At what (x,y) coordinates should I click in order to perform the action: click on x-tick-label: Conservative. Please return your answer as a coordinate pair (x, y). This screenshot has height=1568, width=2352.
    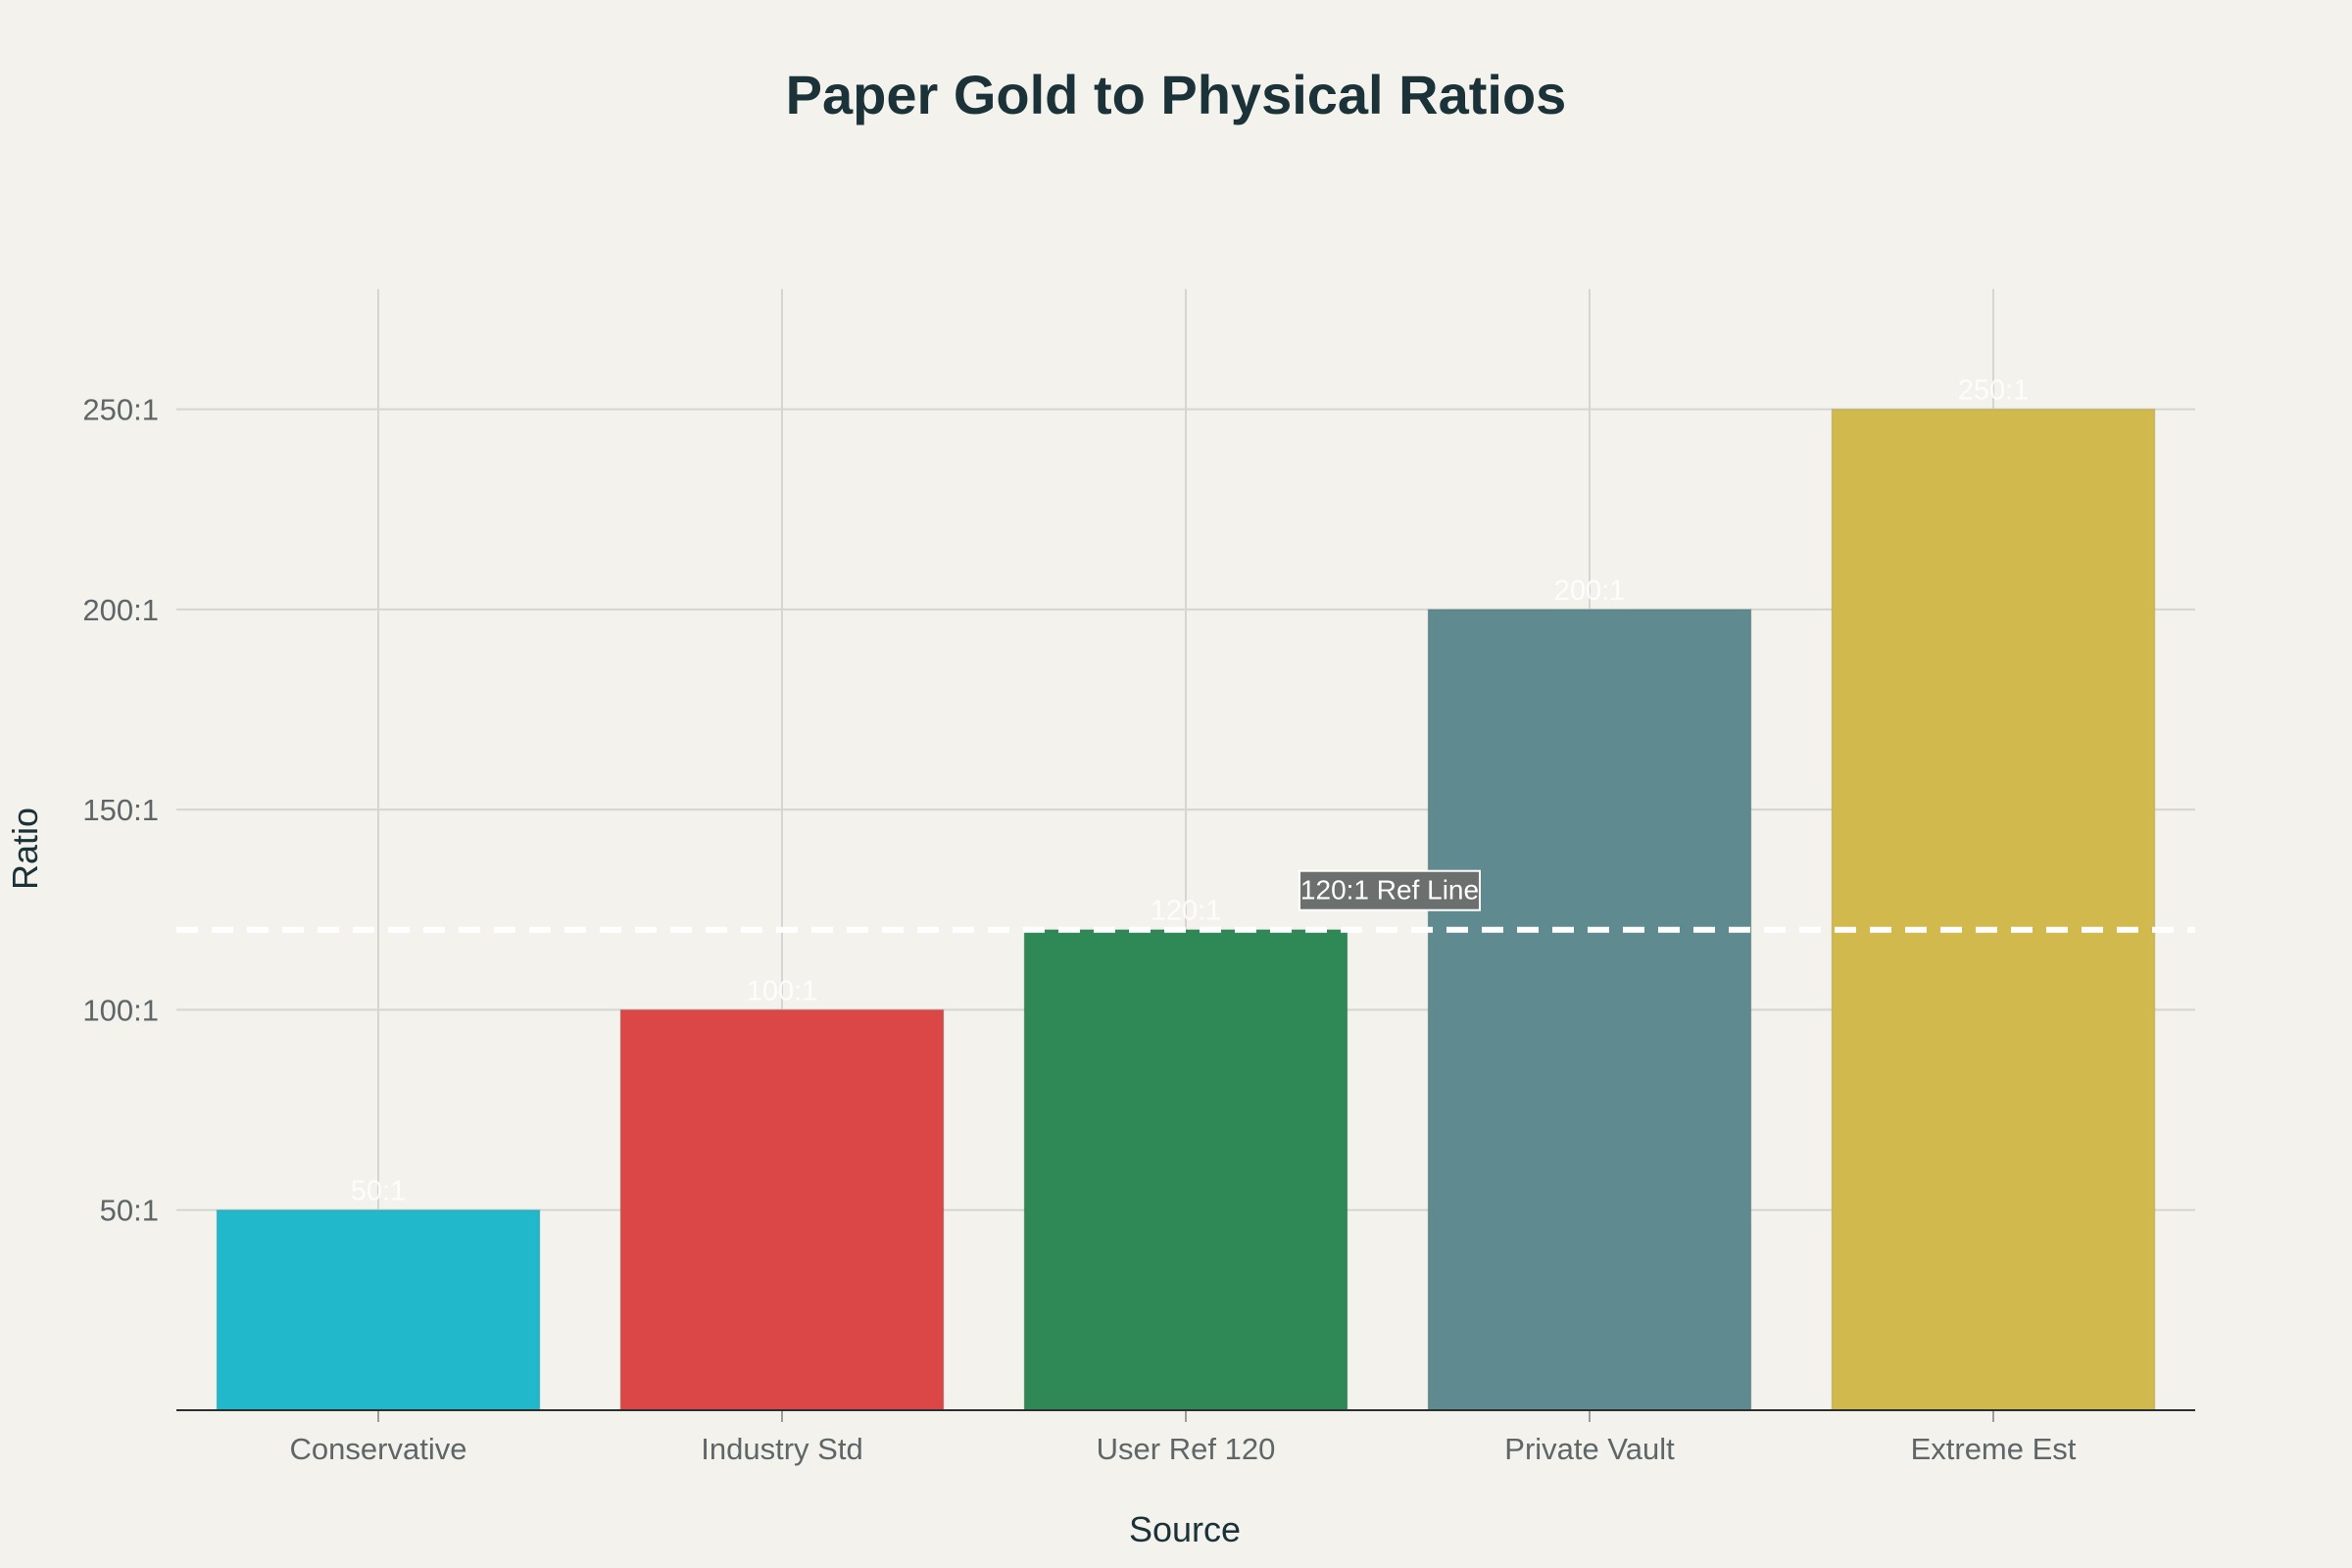
    Looking at the image, I should click on (378, 1449).